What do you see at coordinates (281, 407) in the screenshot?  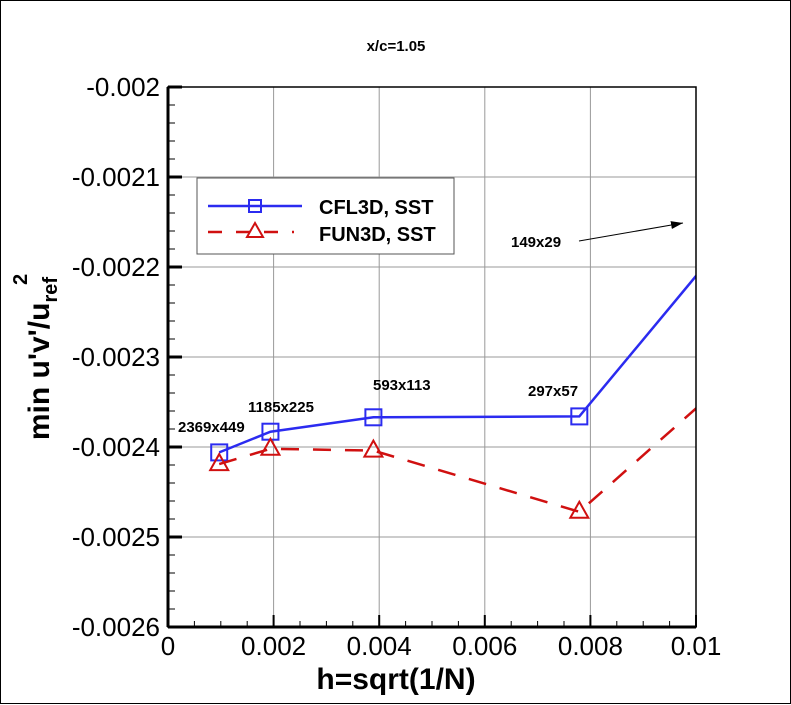 I see `annotation-1185x225: 1185x225` at bounding box center [281, 407].